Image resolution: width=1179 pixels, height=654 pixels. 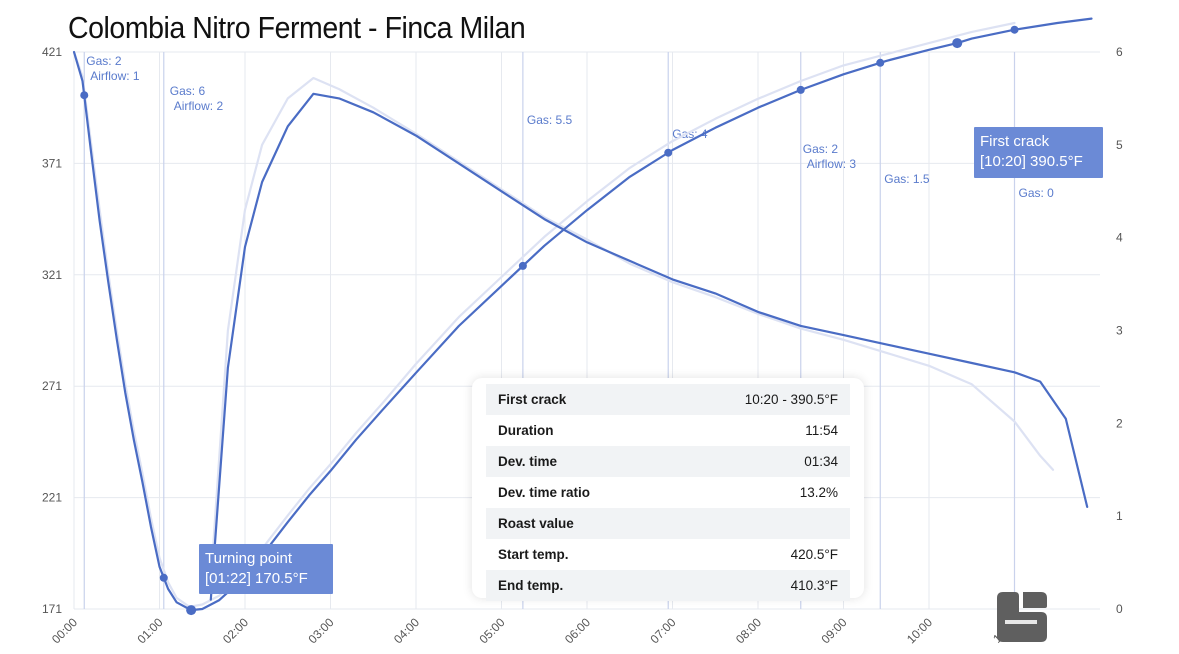 What do you see at coordinates (668, 585) in the screenshot?
I see `stats-row-end-temp: End temp. 410.3°F` at bounding box center [668, 585].